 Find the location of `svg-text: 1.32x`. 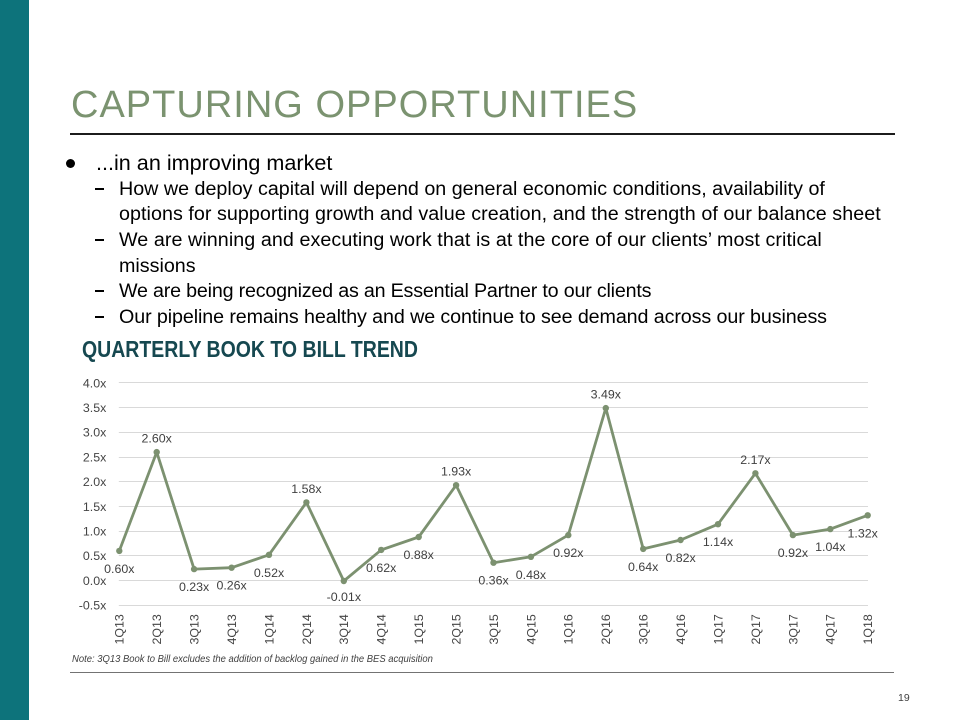

svg-text: 1.32x is located at coordinates (863, 533).